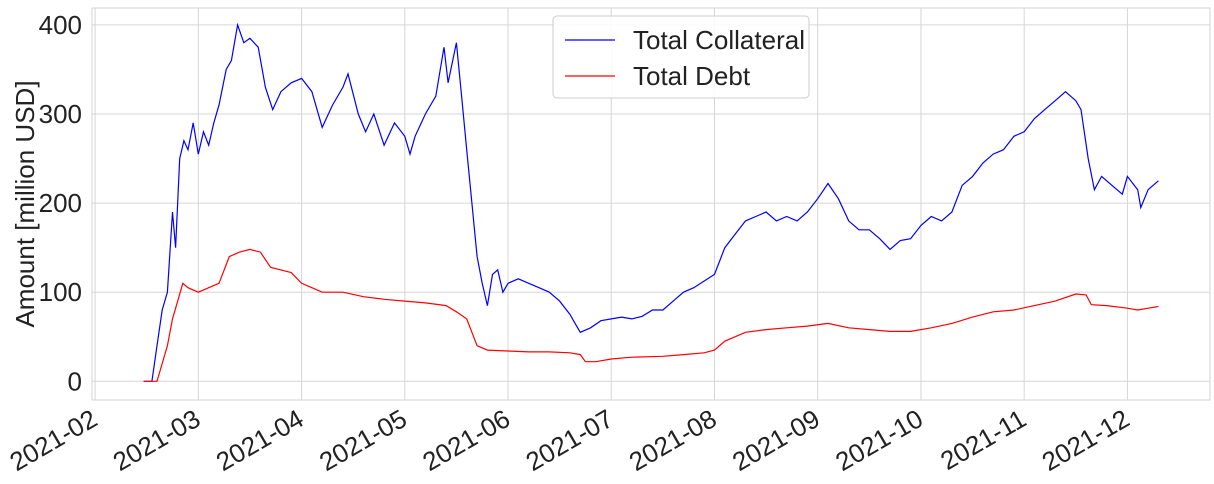  I want to click on y-tick-label: 200, so click(60, 203).